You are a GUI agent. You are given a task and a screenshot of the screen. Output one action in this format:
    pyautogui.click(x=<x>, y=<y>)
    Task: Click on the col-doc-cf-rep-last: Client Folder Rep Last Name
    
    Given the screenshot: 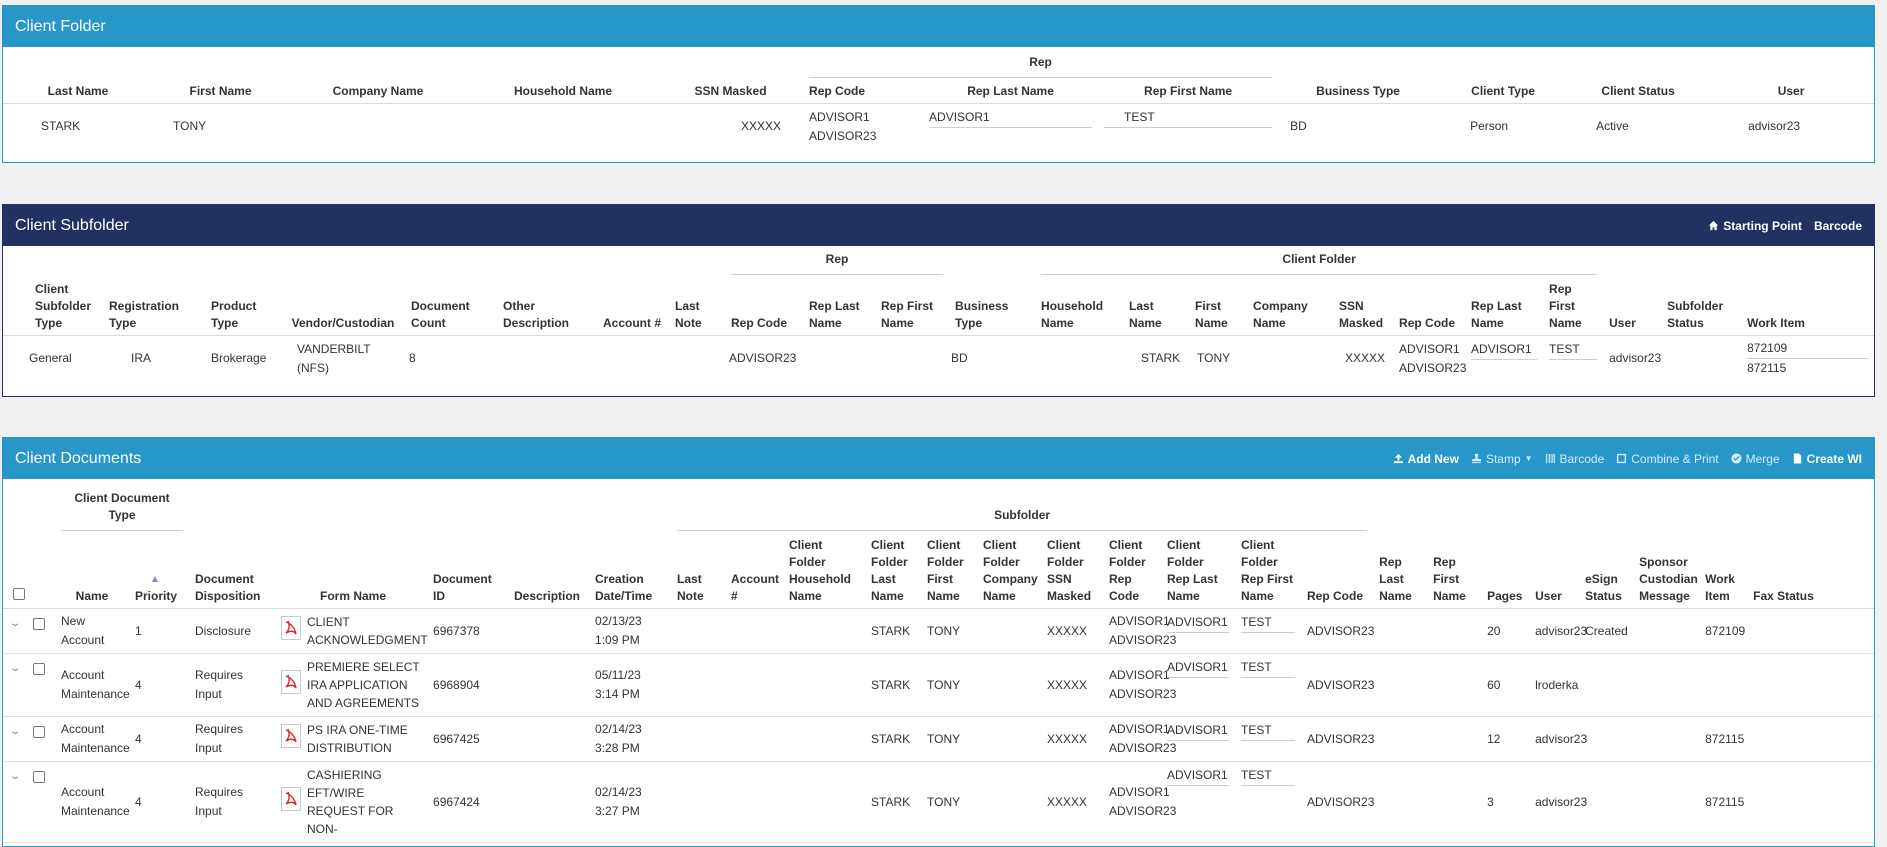 What is the action you would take?
    pyautogui.click(x=1198, y=571)
    